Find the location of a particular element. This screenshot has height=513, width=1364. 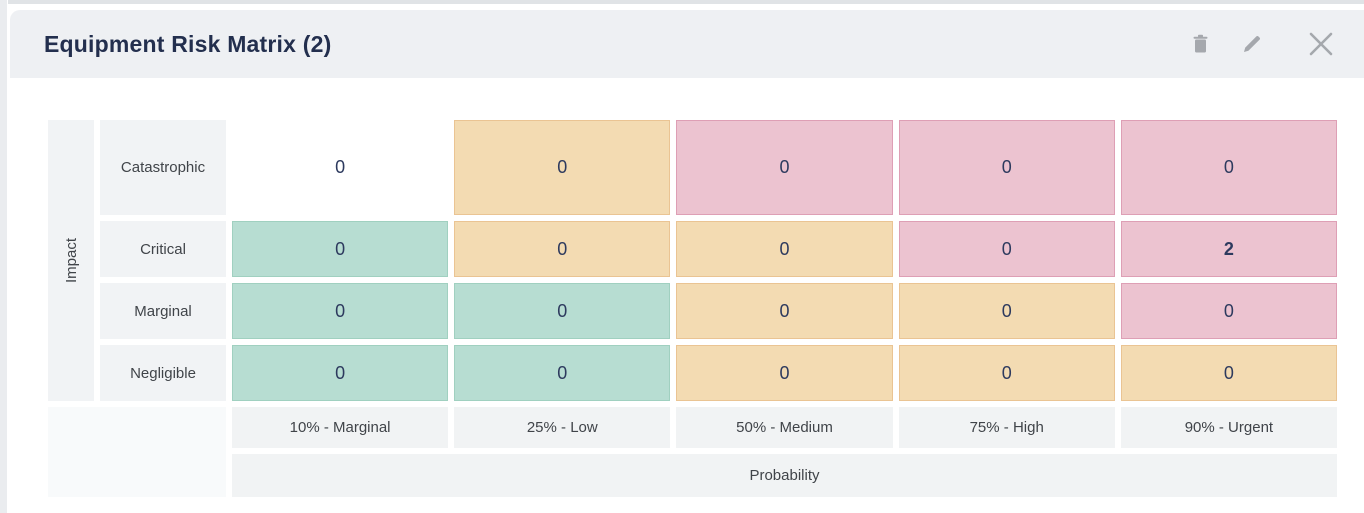

matrix-cell-critical-10-marginal: 0 is located at coordinates (340, 249).